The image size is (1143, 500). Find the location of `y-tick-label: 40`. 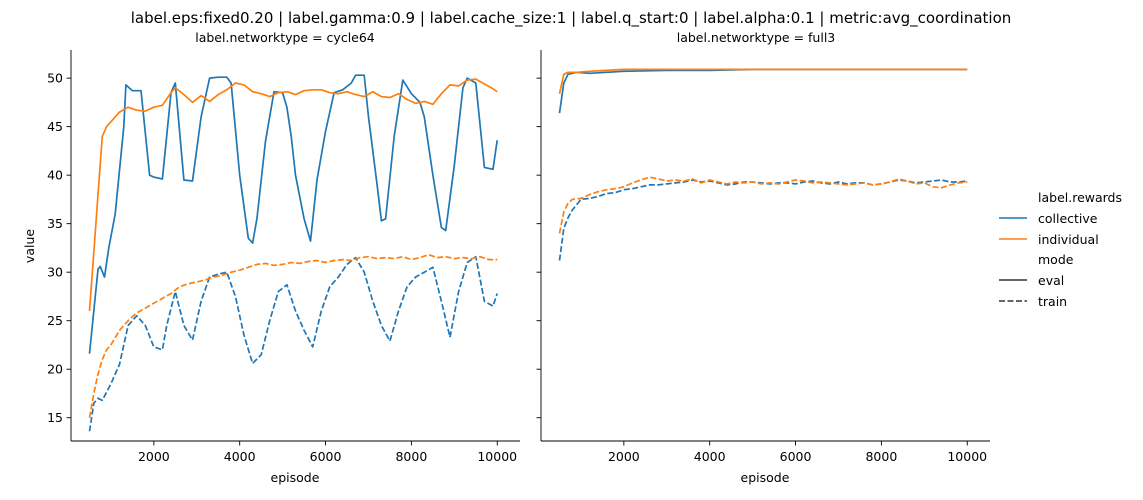

y-tick-label: 40 is located at coordinates (55, 175).